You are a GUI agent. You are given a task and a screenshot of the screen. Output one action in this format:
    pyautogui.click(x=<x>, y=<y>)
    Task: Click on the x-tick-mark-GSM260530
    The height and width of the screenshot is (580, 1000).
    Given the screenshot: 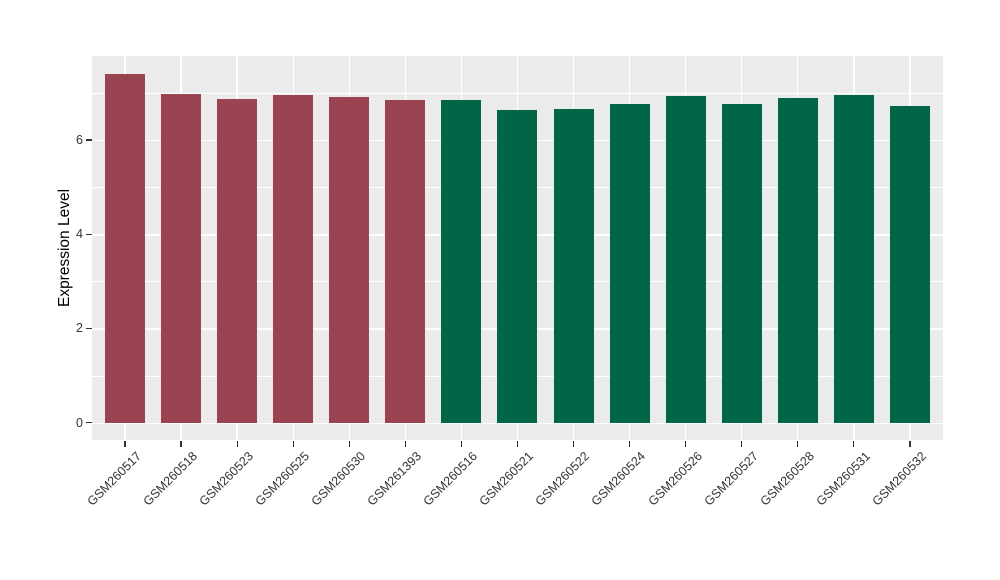 What is the action you would take?
    pyautogui.click(x=349, y=444)
    